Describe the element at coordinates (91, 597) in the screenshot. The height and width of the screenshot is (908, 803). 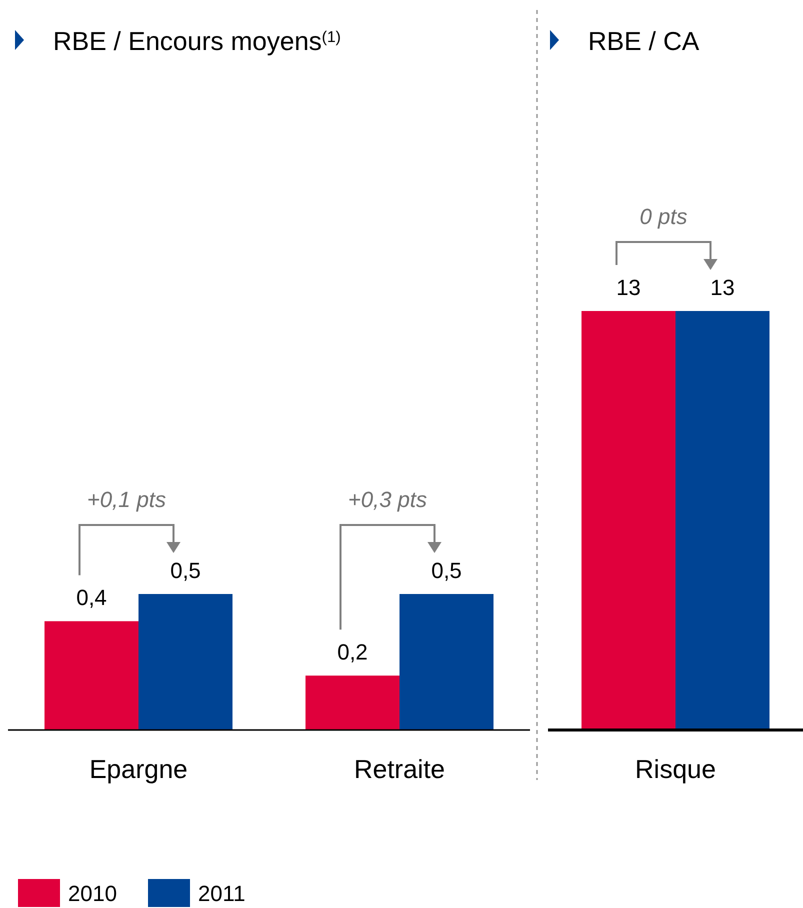
I see `data-label: 0,4` at that location.